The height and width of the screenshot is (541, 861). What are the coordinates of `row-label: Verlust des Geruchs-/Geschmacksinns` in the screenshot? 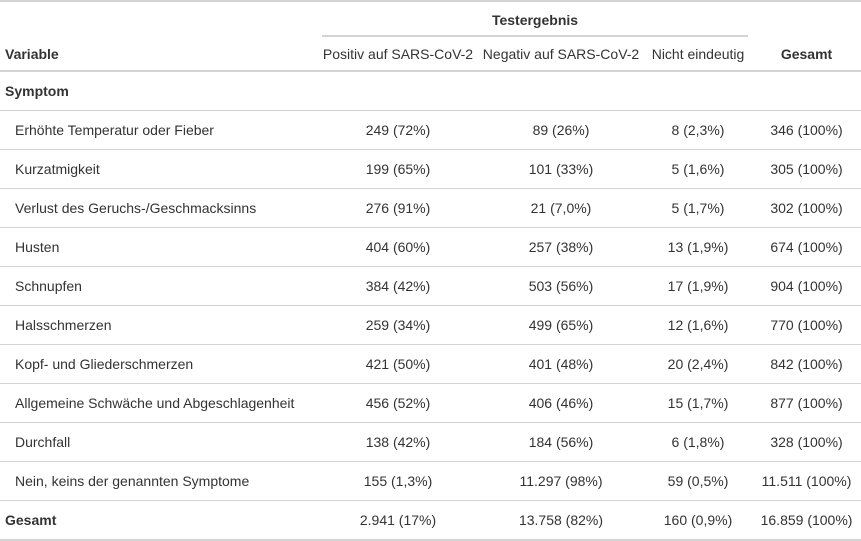 It's located at (159, 208).